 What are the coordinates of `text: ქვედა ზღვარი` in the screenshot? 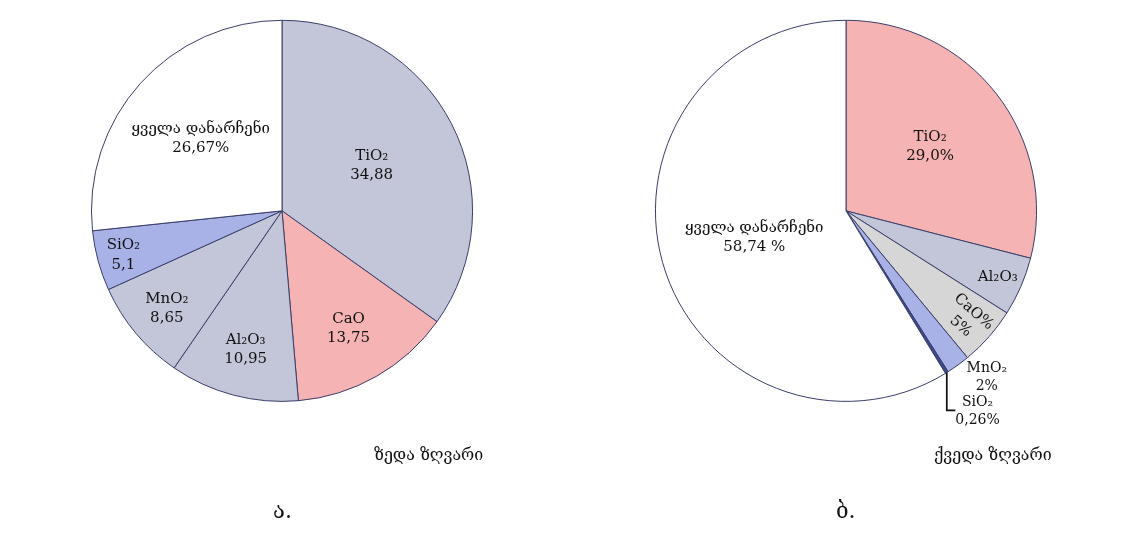 It's located at (993, 454).